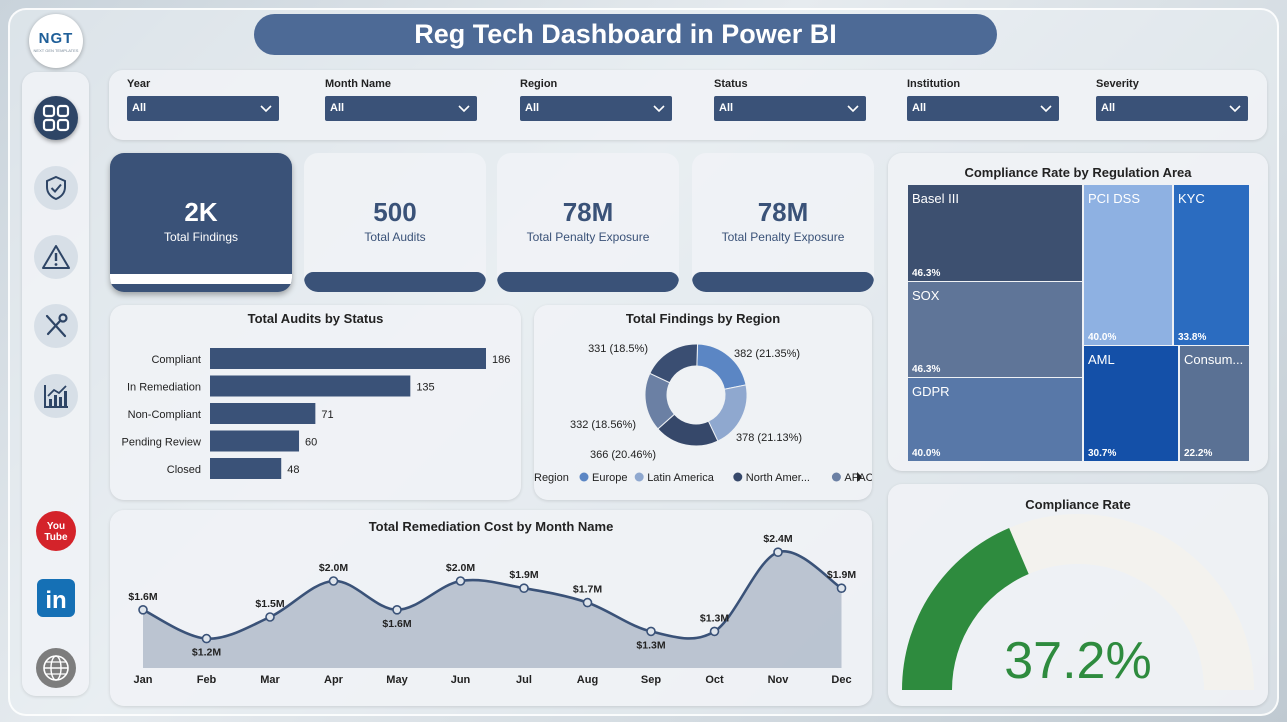  I want to click on growth-chart-icon, so click(56, 396).